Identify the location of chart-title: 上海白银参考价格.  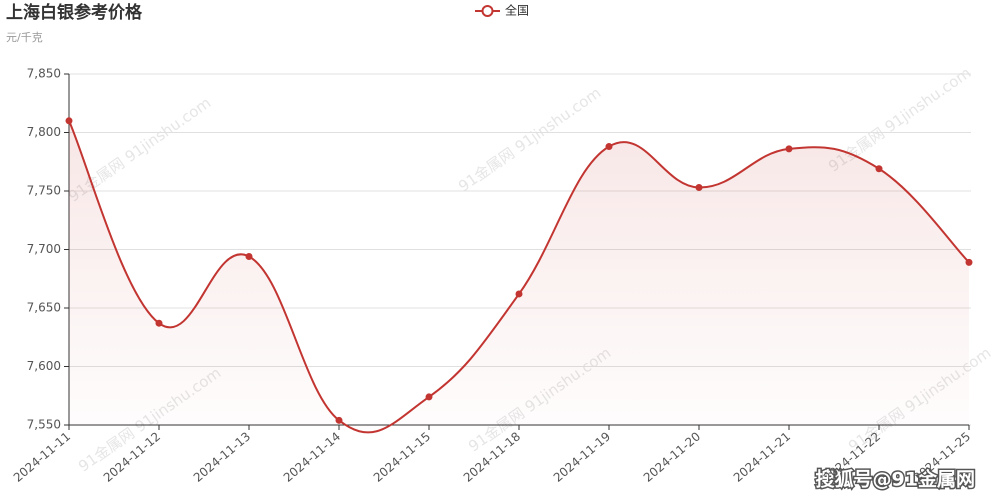
(74, 12).